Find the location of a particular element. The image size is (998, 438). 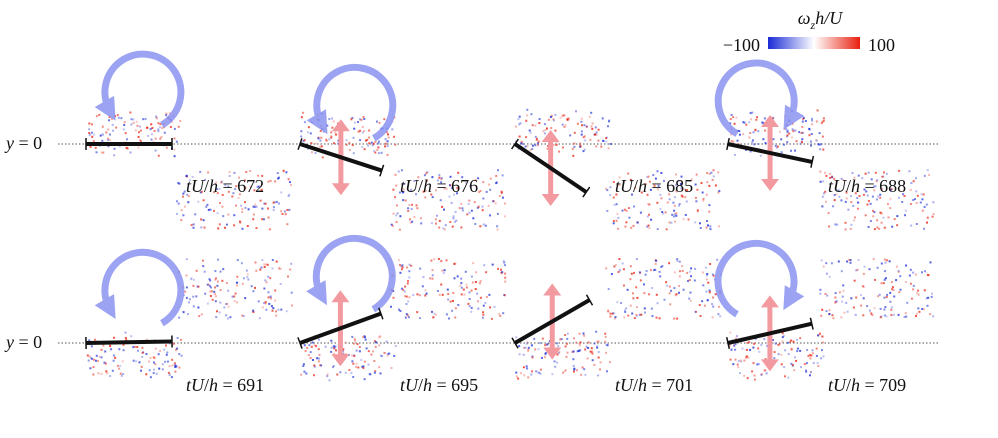

panel-676: tU/h = 676 is located at coordinates (401, 147).